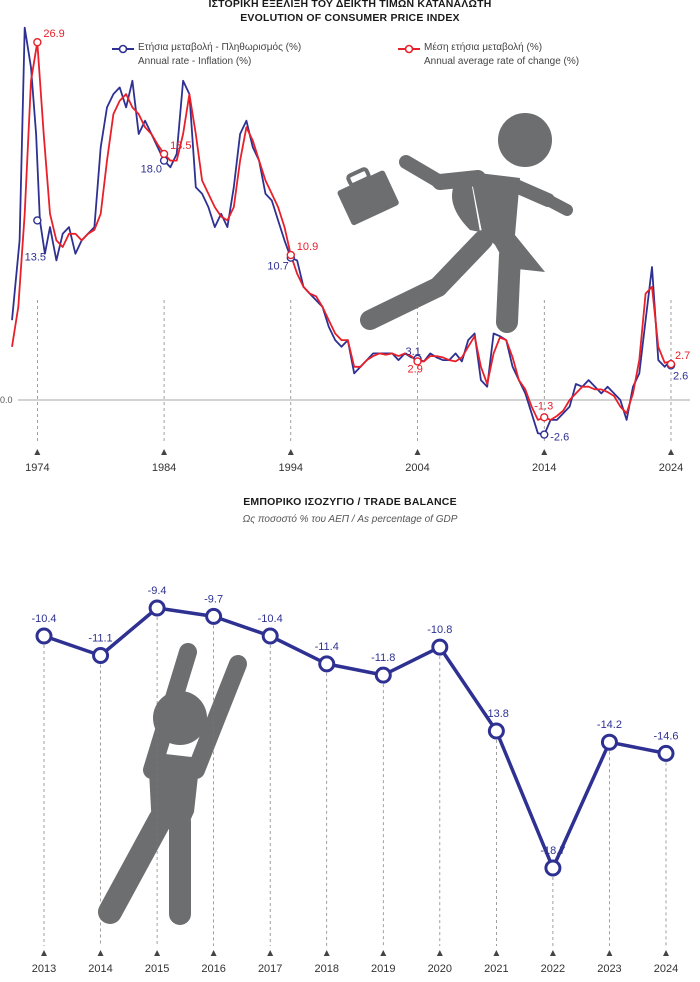  I want to click on x-tick-label: 2022, so click(553, 969).